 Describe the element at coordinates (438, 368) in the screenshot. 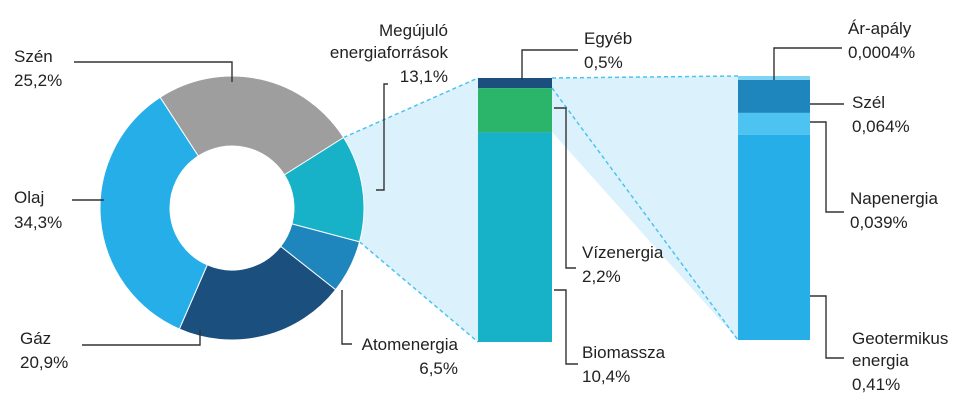

I see `label-atom-value: 6,5%` at that location.